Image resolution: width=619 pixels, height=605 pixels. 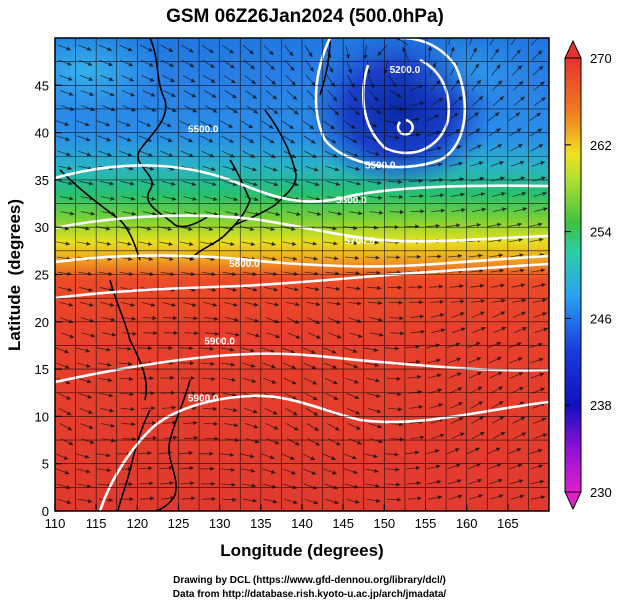 I want to click on colorbar-tick-label: 246, so click(x=601, y=318).